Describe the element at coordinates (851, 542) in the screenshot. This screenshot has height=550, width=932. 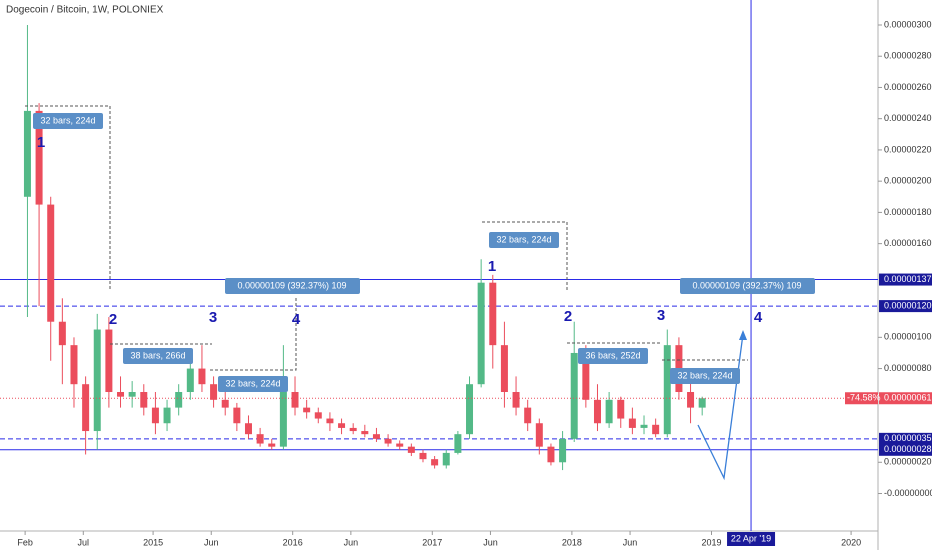
I see `x-tick-label: 2020` at that location.